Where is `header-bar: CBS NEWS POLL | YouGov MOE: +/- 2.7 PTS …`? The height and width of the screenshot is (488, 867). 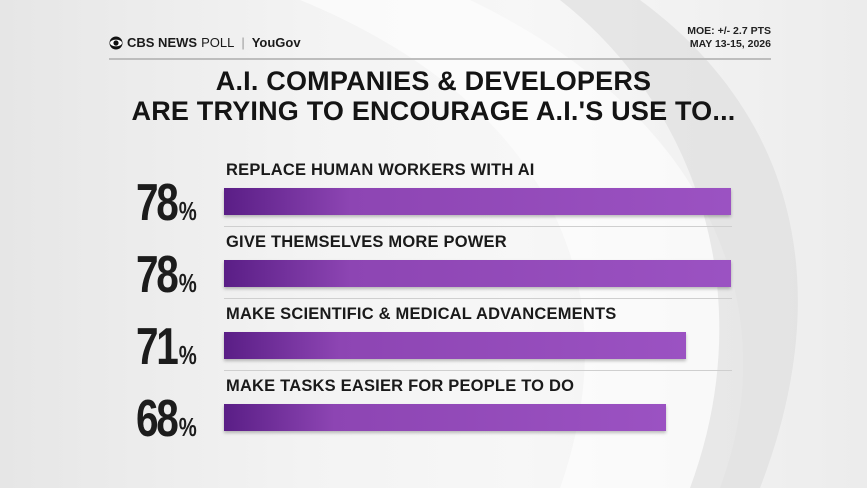 header-bar: CBS NEWS POLL | YouGov MOE: +/- 2.7 PTS … is located at coordinates (440, 42).